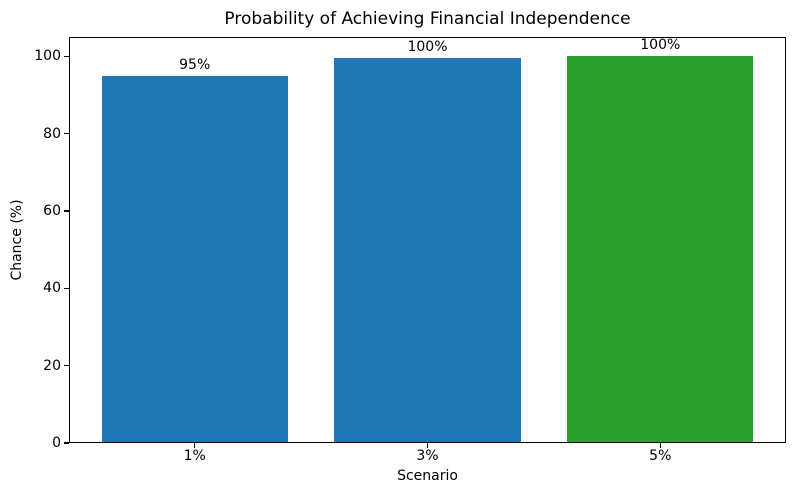 This screenshot has height=500, width=800. Describe the element at coordinates (52, 288) in the screenshot. I see `y-tick-label: 40` at that location.